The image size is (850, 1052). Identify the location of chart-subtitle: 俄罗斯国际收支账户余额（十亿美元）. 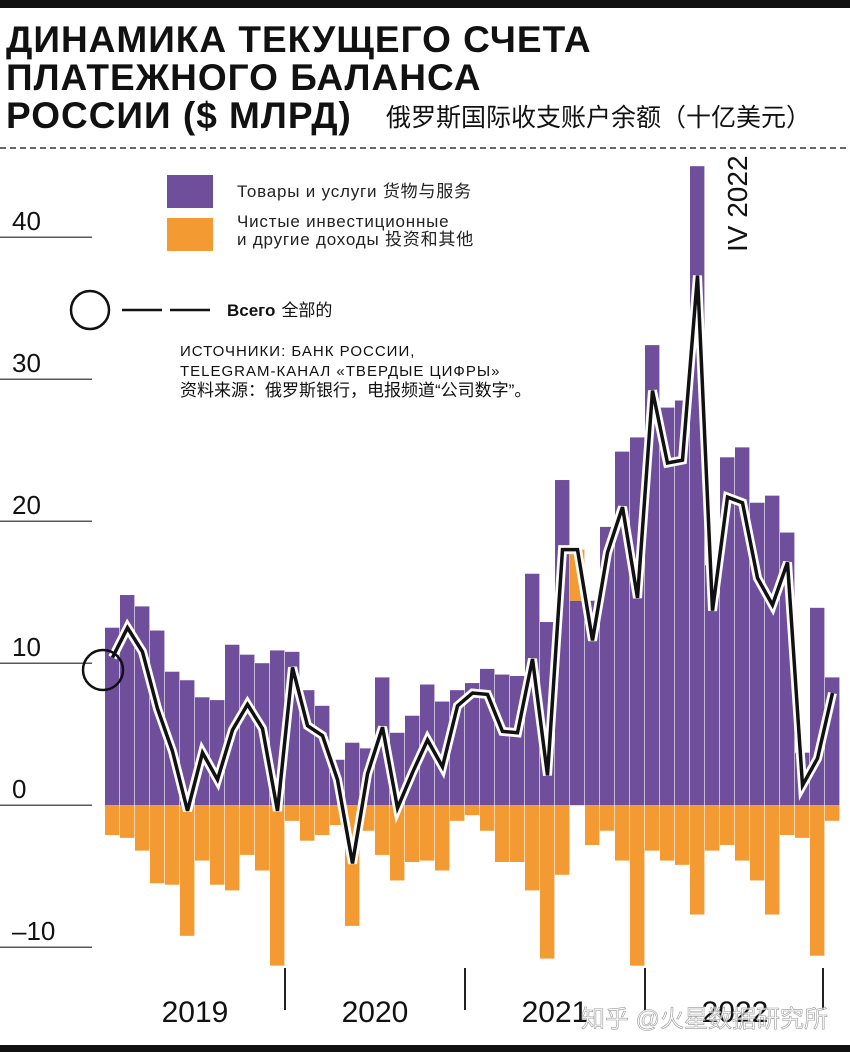
(598, 118).